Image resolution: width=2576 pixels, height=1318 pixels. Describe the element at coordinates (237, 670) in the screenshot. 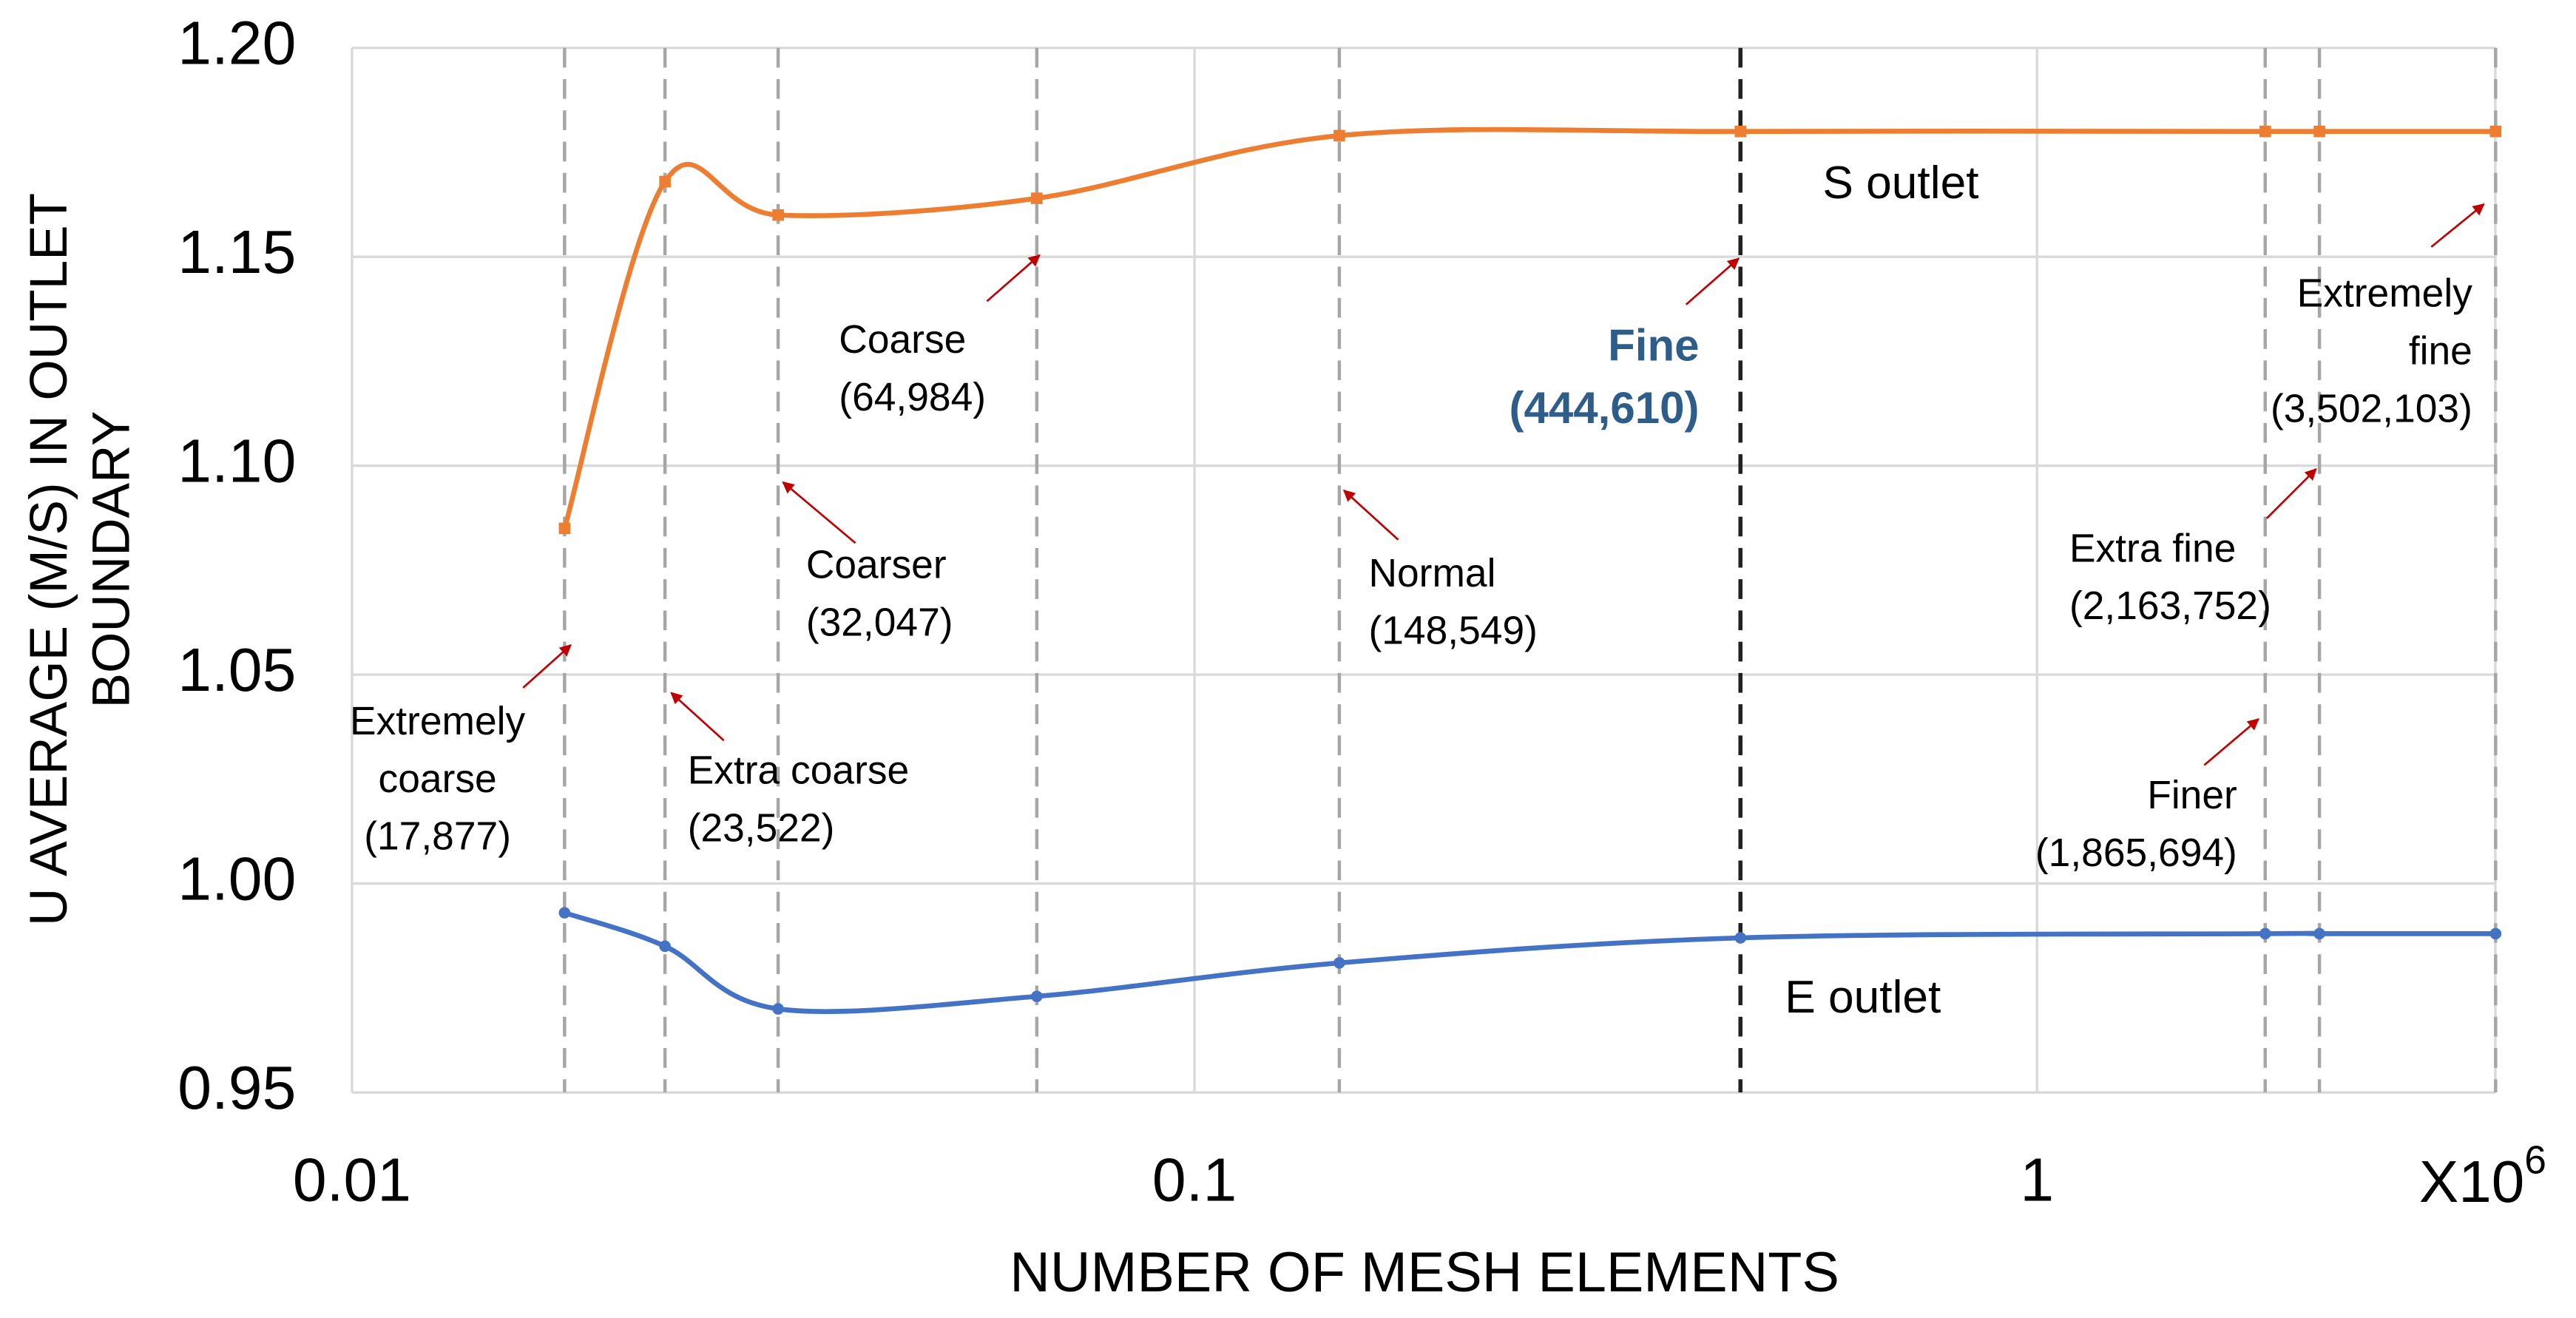

I see `y-tick-label: 1.05` at that location.